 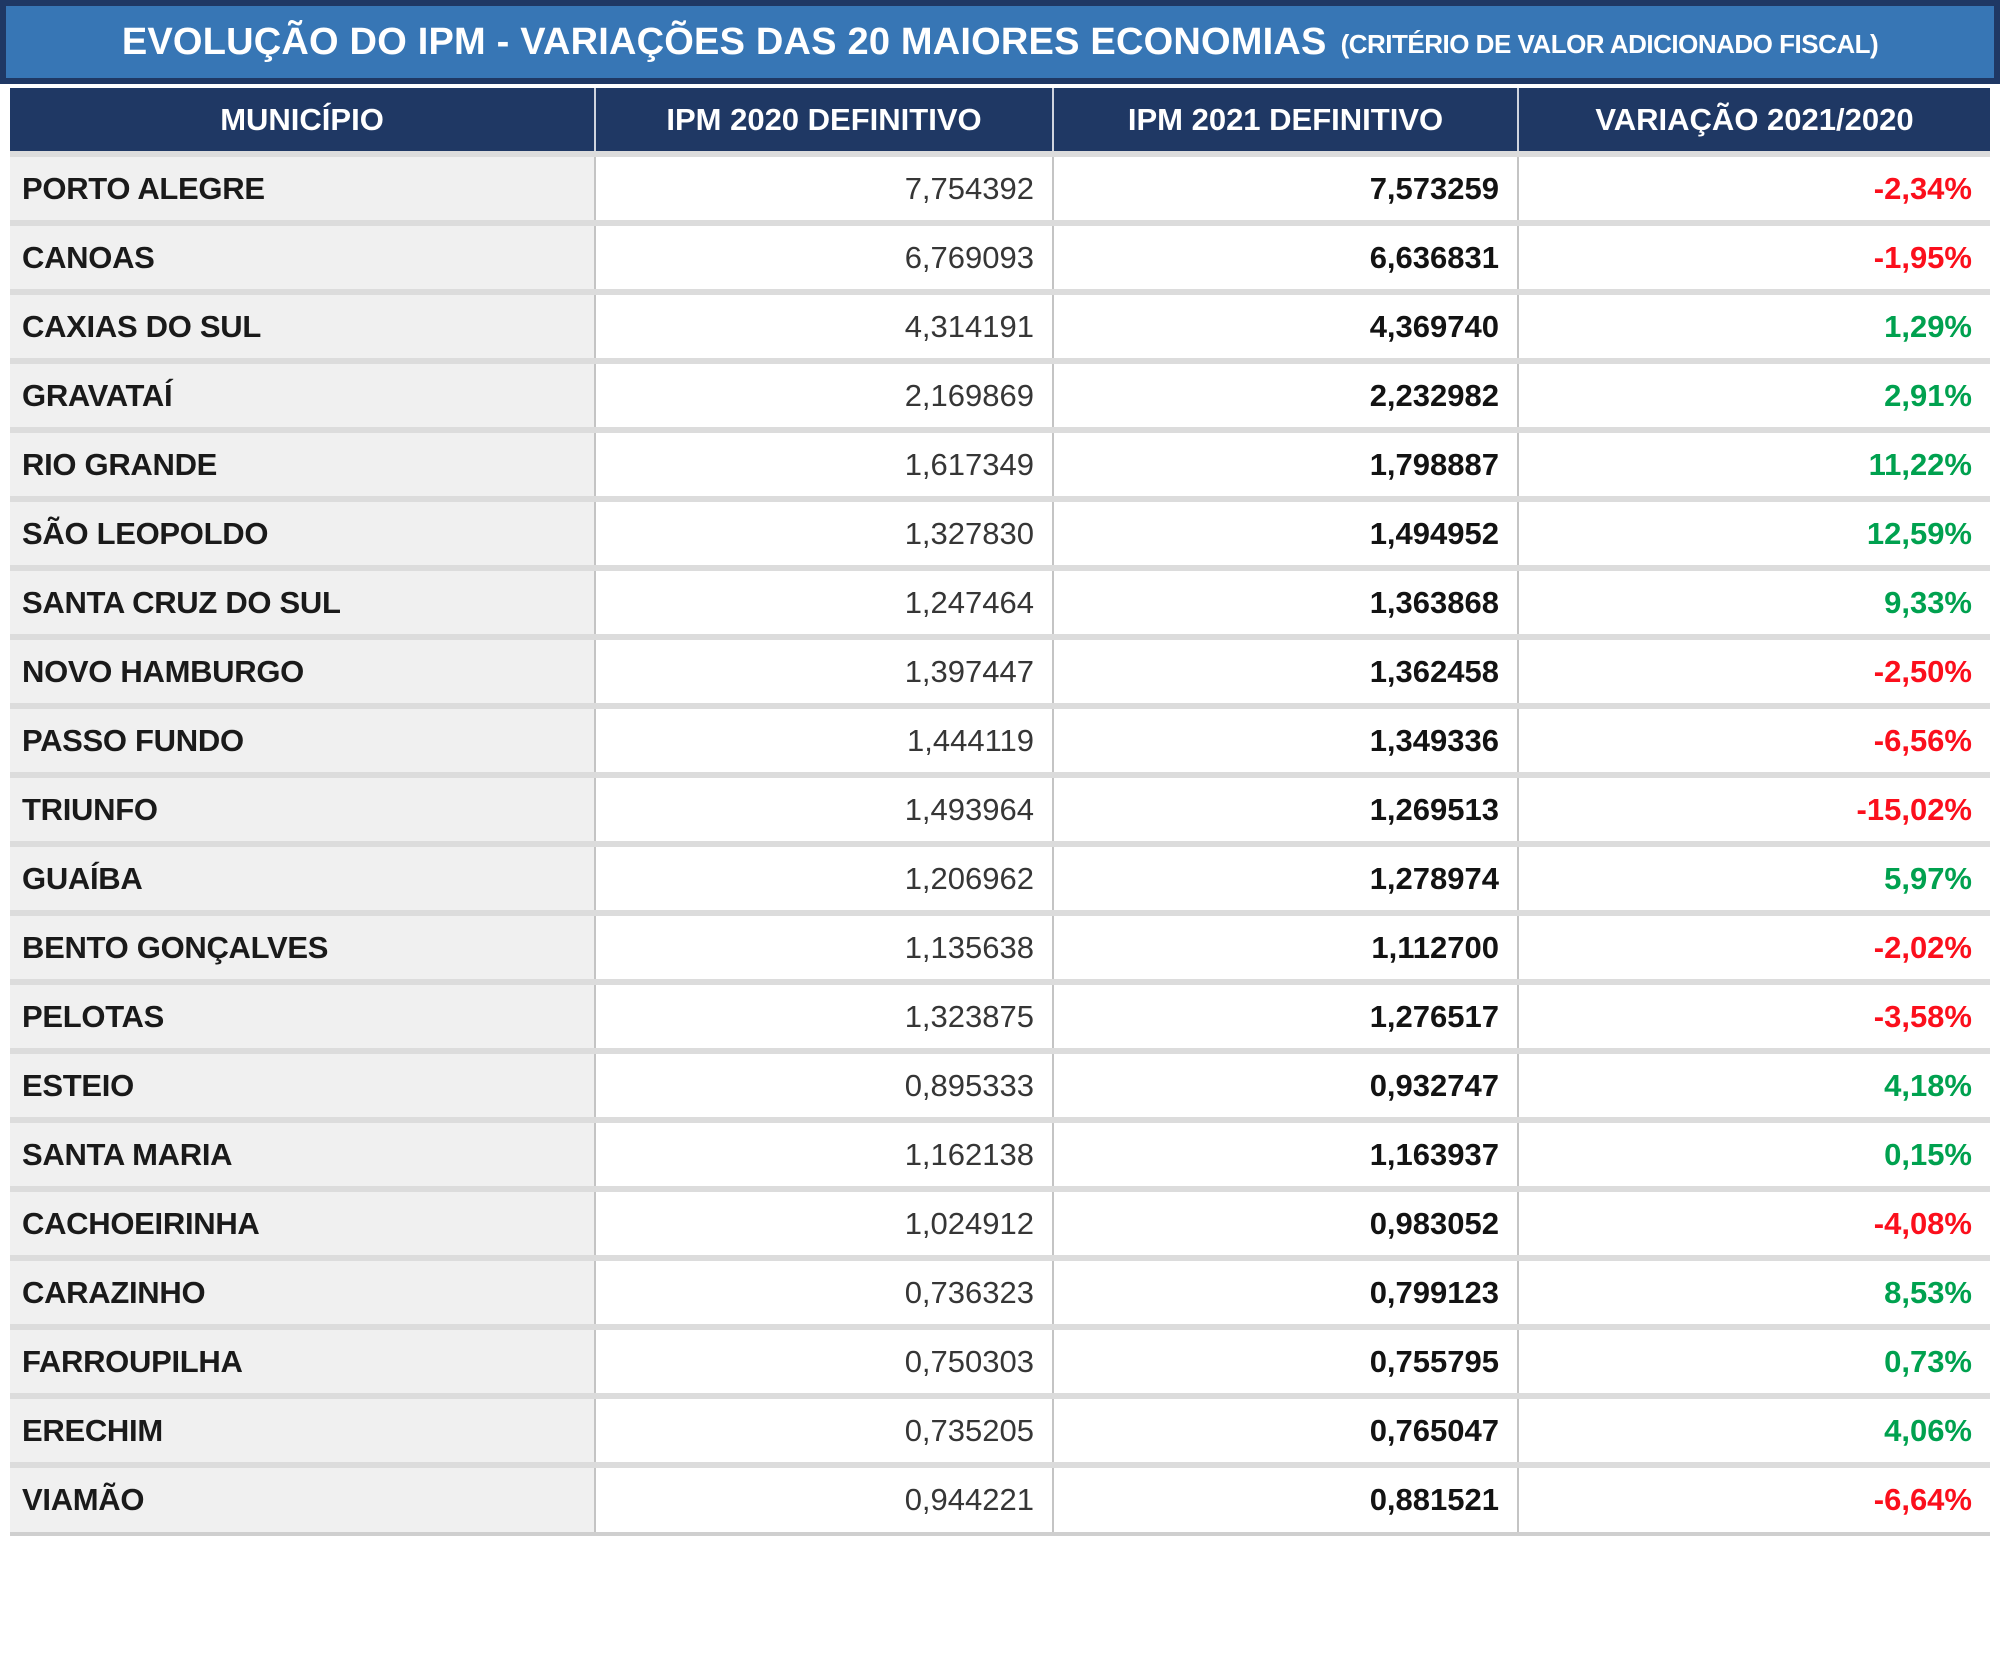 What do you see at coordinates (1753, 121) in the screenshot?
I see `column-header-variacao: VARIAÇÃO 2021/2020` at bounding box center [1753, 121].